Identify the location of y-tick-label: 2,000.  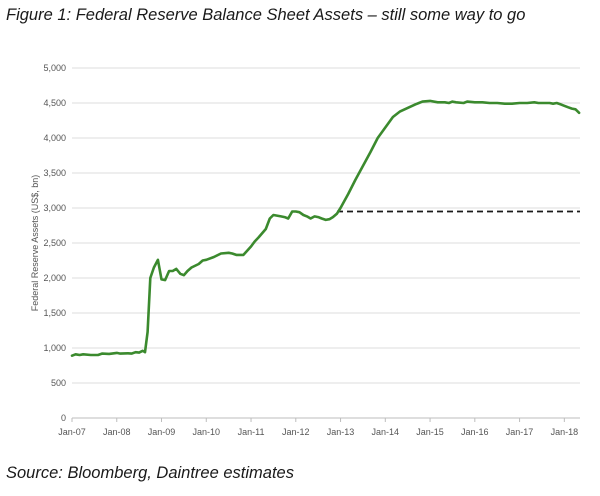
(54, 278).